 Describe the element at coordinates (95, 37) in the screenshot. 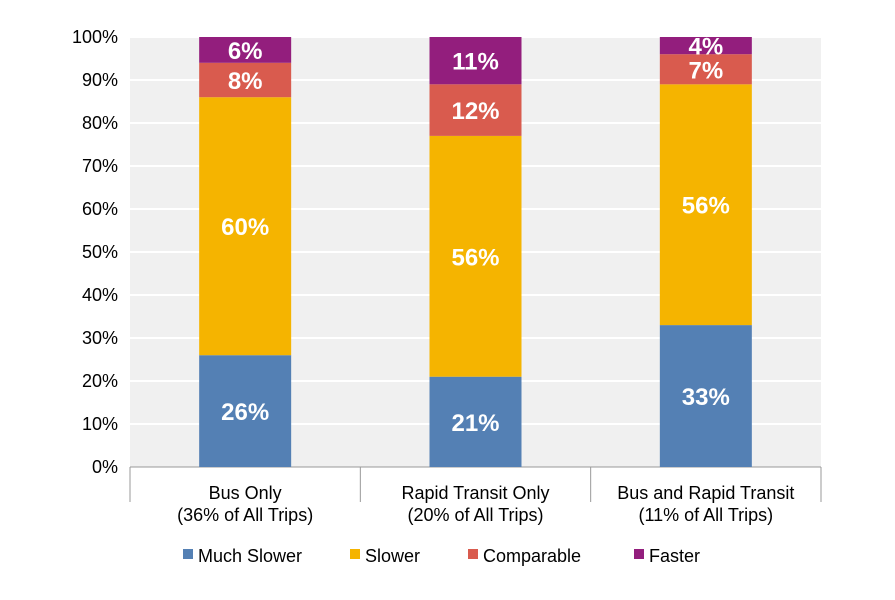

I see `y-tick-label: 100%` at that location.